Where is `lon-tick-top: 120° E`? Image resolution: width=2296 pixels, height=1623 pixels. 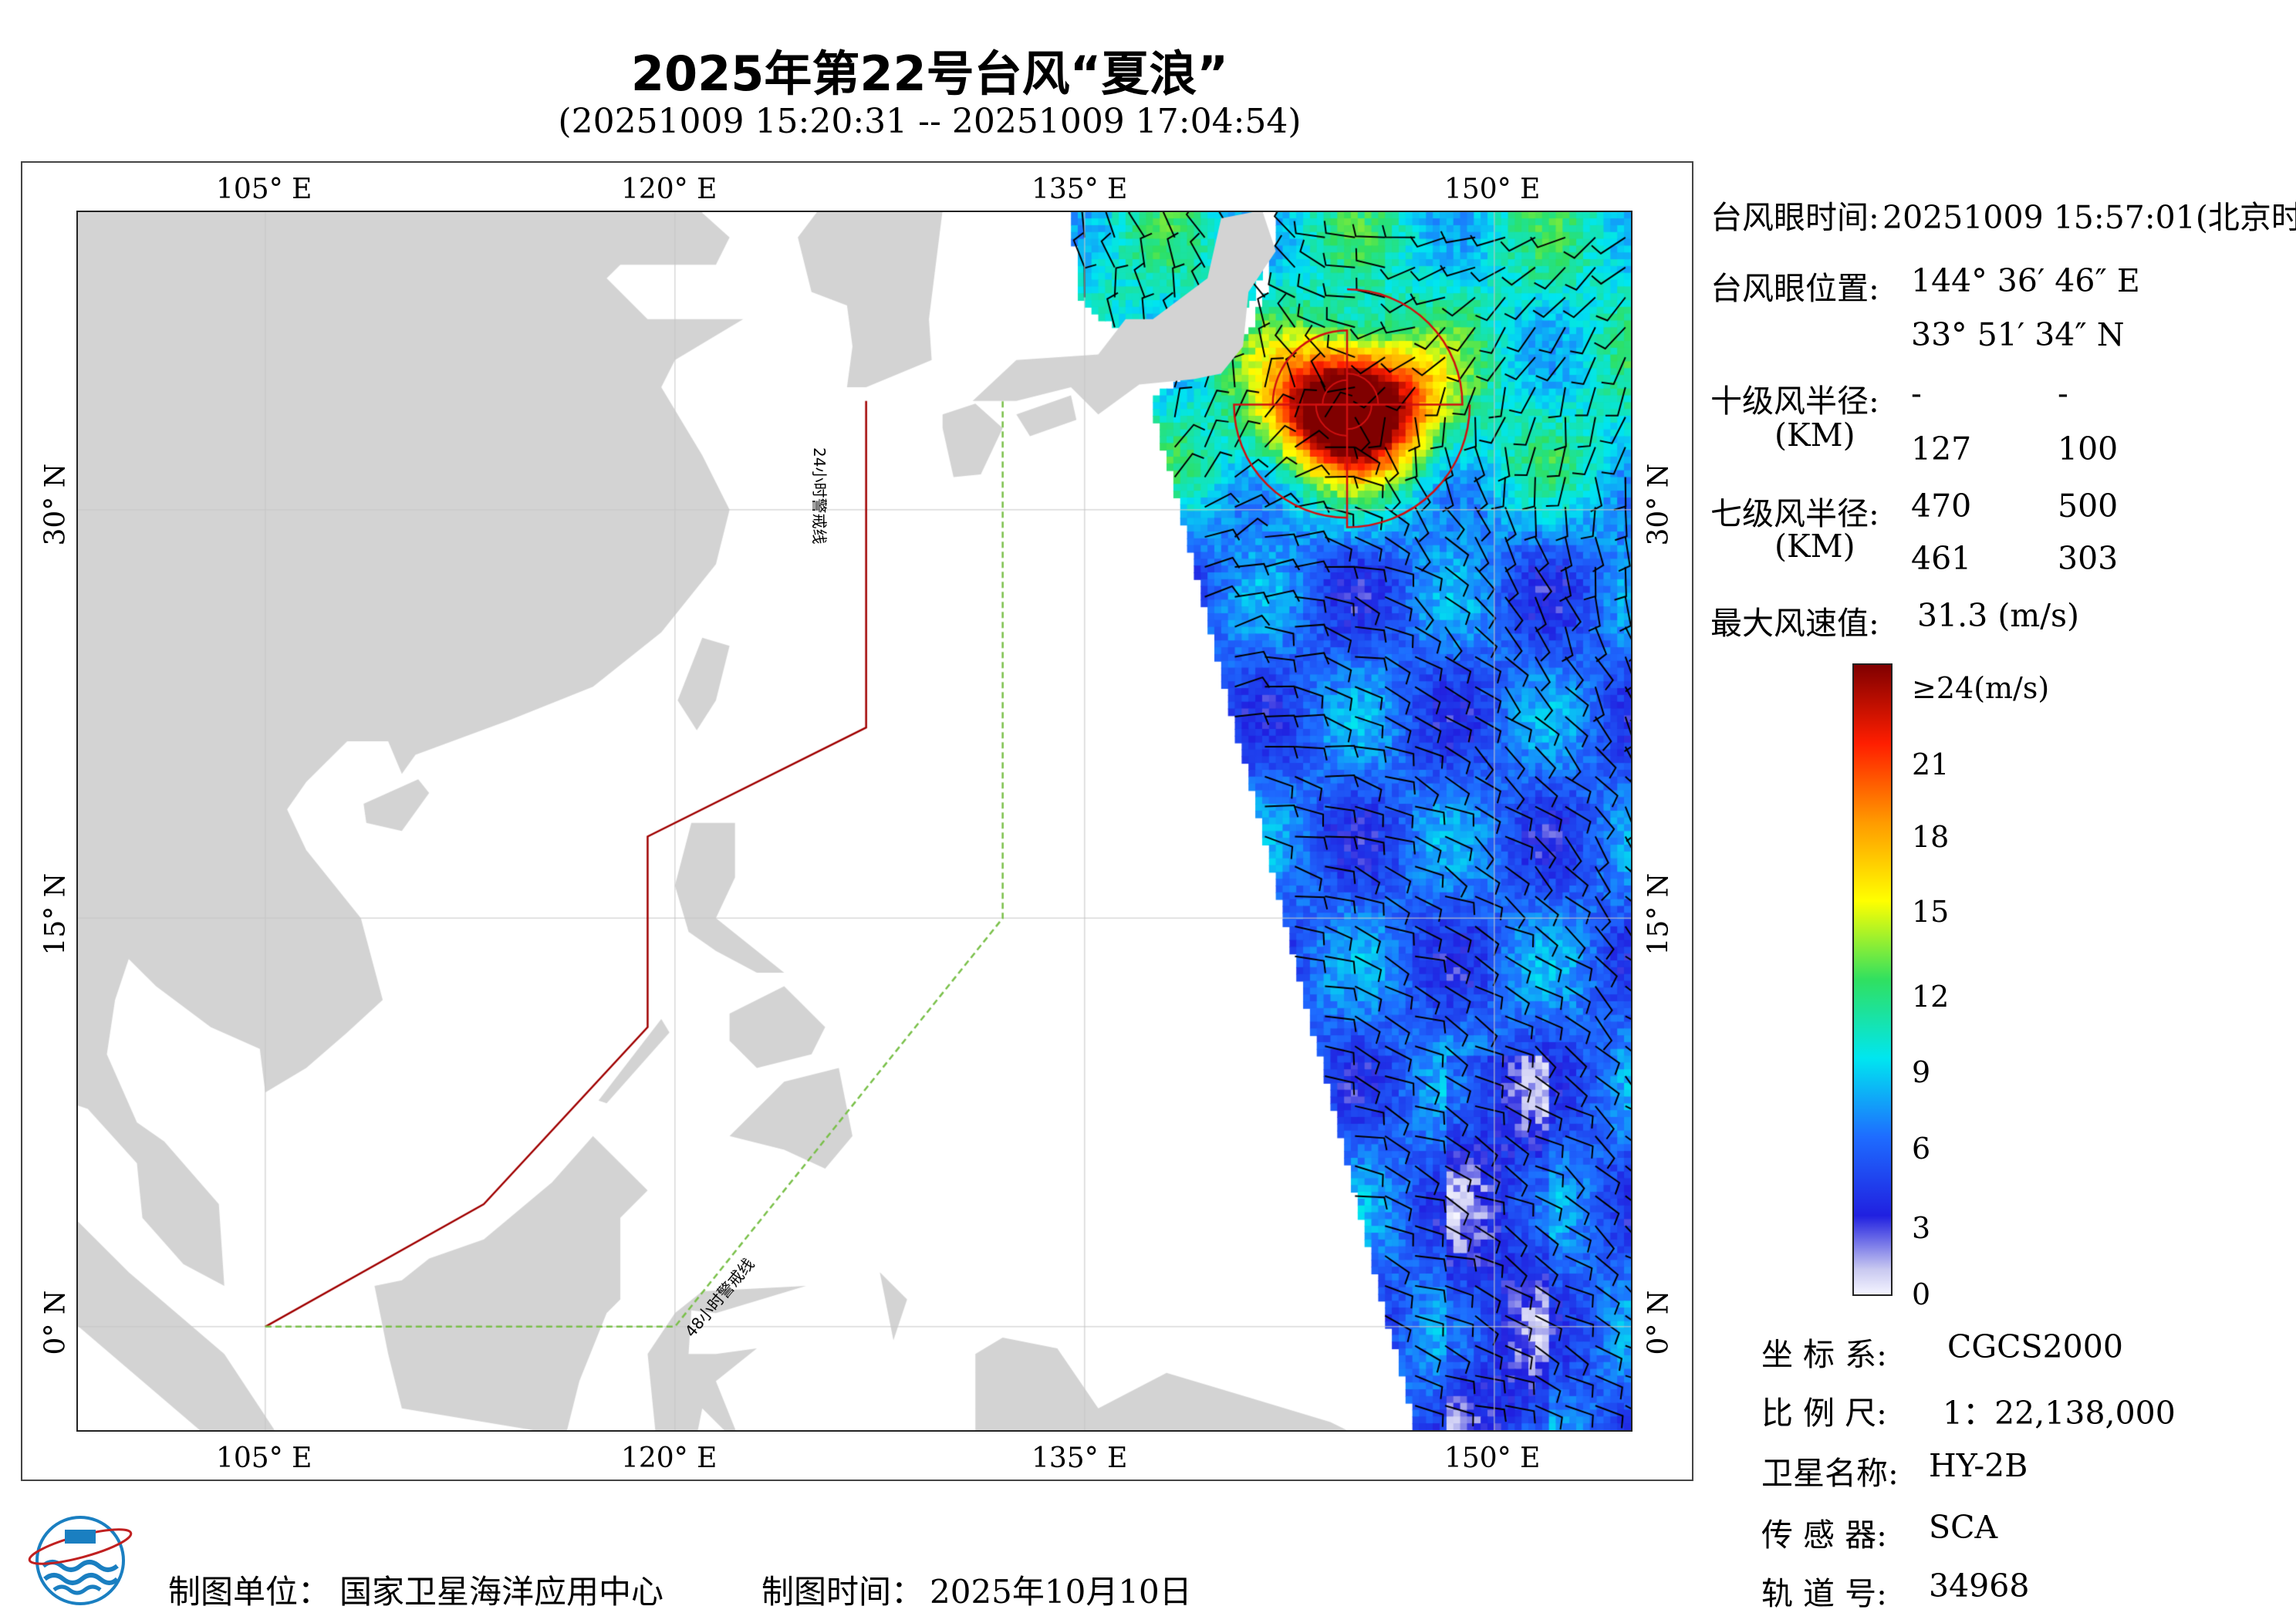 lon-tick-top: 120° E is located at coordinates (669, 189).